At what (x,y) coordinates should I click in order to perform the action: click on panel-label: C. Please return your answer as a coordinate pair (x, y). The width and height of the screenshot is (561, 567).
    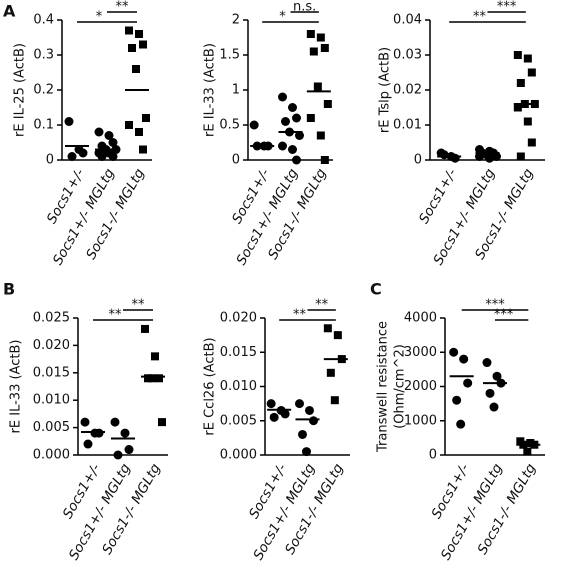
    Looking at the image, I should click on (376, 289).